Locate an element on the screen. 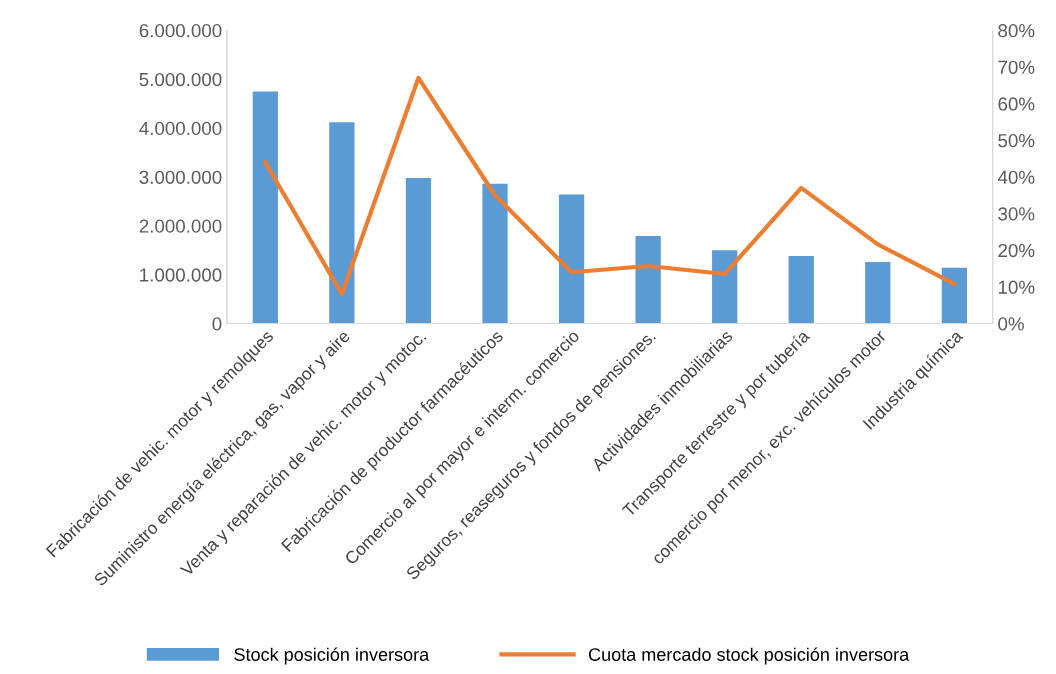 This screenshot has height=674, width=1056. y-tick-label: 1.000.000 is located at coordinates (181, 275).